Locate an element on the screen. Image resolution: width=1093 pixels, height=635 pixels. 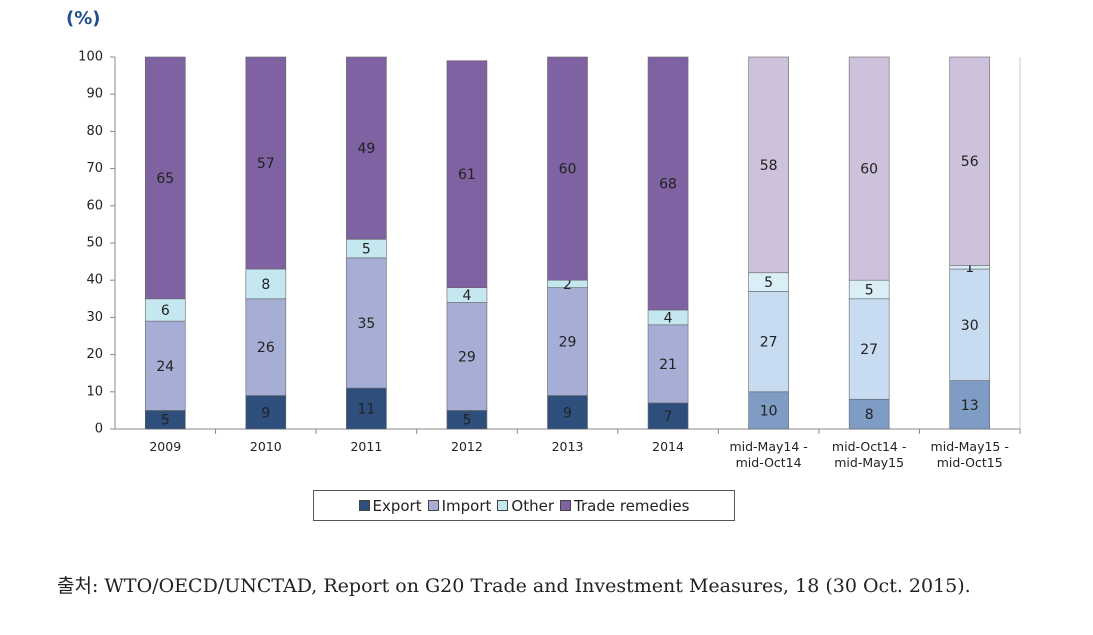
y-tick-label: 60 is located at coordinates (94, 205).